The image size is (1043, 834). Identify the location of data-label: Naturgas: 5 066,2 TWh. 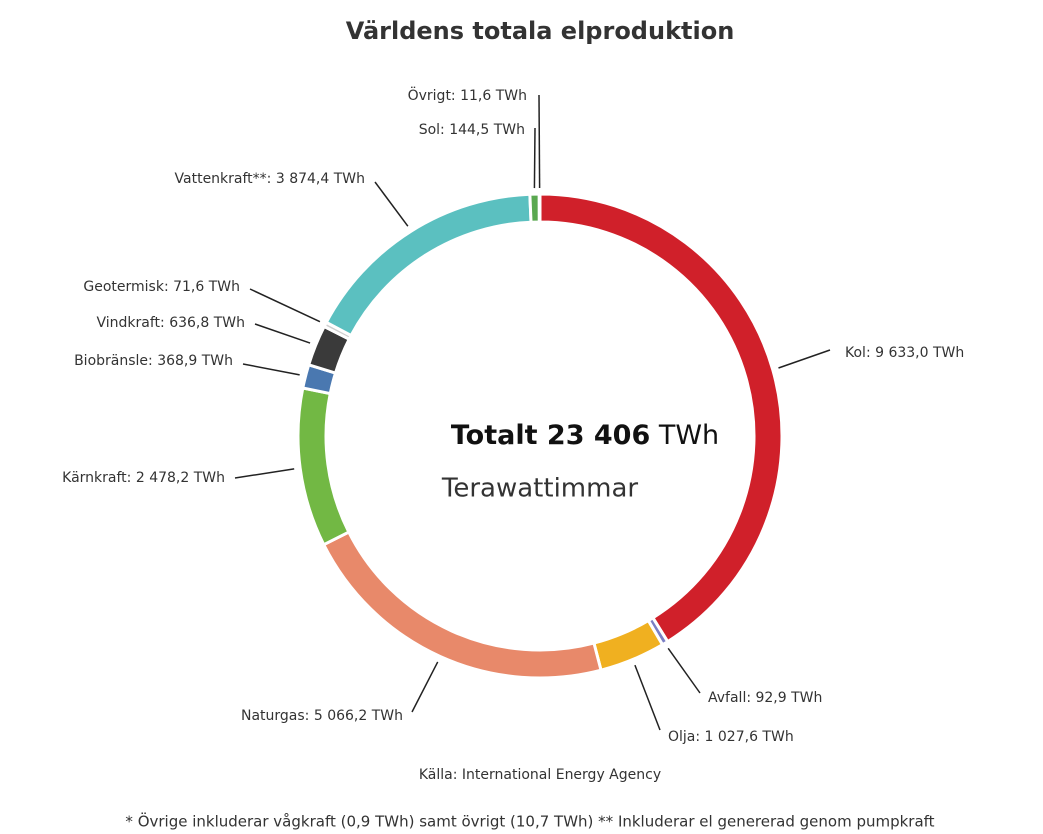
(322, 716).